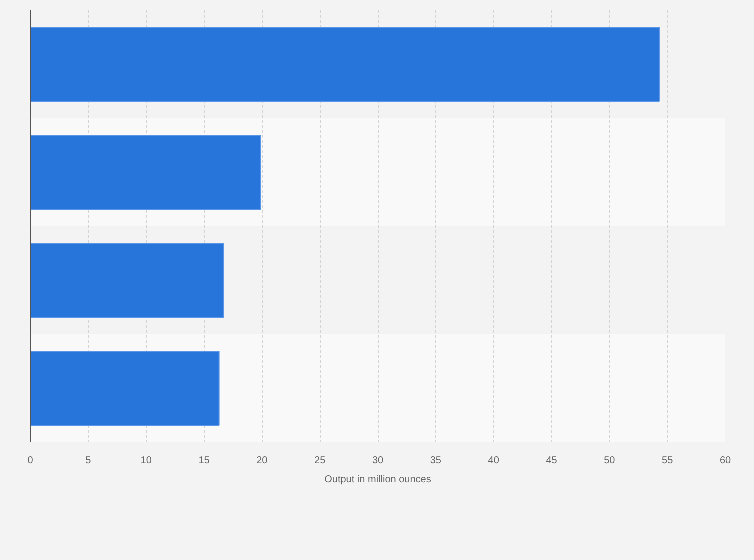 This screenshot has width=754, height=560. I want to click on x-axis-title: Output in million ounces, so click(378, 480).